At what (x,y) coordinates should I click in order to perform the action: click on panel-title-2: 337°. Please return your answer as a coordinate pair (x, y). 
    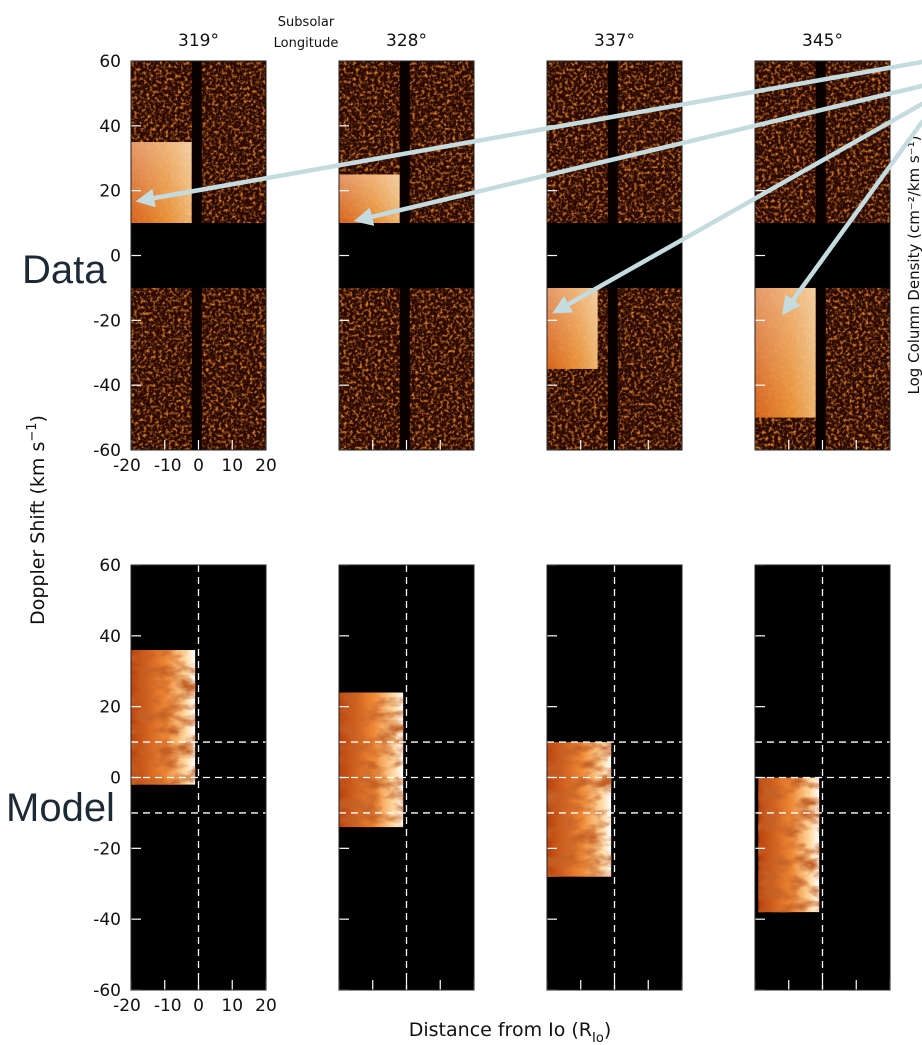
    Looking at the image, I should click on (614, 41).